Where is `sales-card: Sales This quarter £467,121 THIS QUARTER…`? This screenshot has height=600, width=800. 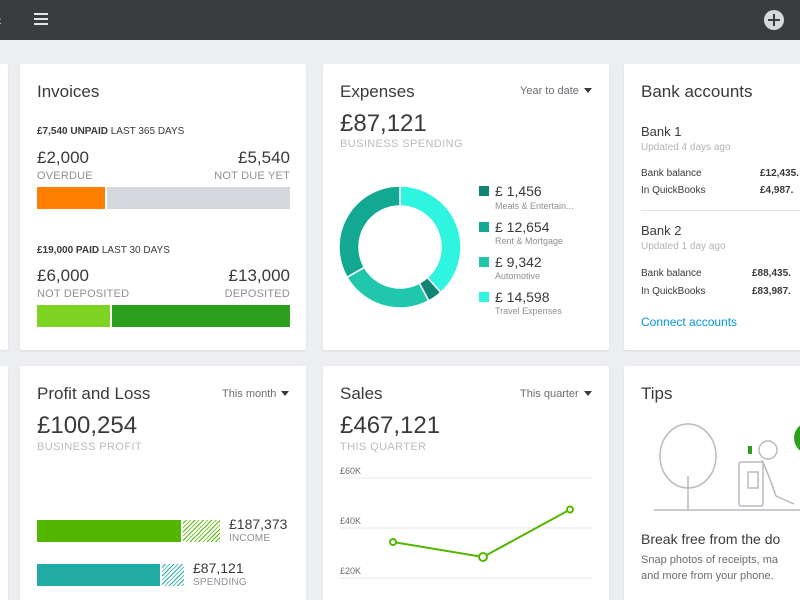 sales-card: Sales This quarter £467,121 THIS QUARTER… is located at coordinates (466, 483).